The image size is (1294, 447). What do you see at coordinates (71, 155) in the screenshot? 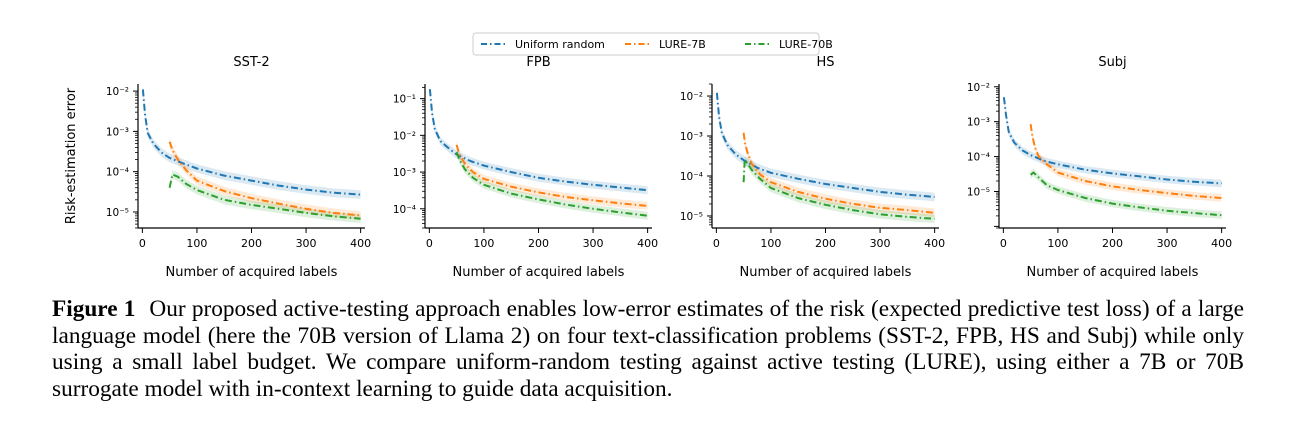
I see `y-axis-label: Risk-estimation error` at bounding box center [71, 155].